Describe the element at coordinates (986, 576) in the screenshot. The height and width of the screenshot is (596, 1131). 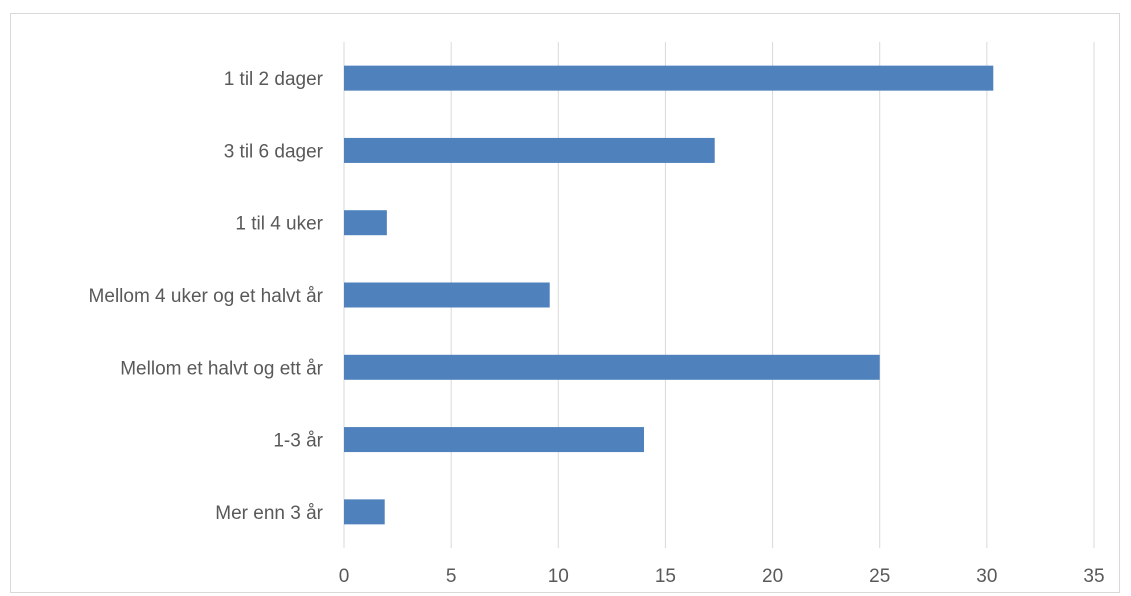
I see `x-tick-label: 30` at that location.